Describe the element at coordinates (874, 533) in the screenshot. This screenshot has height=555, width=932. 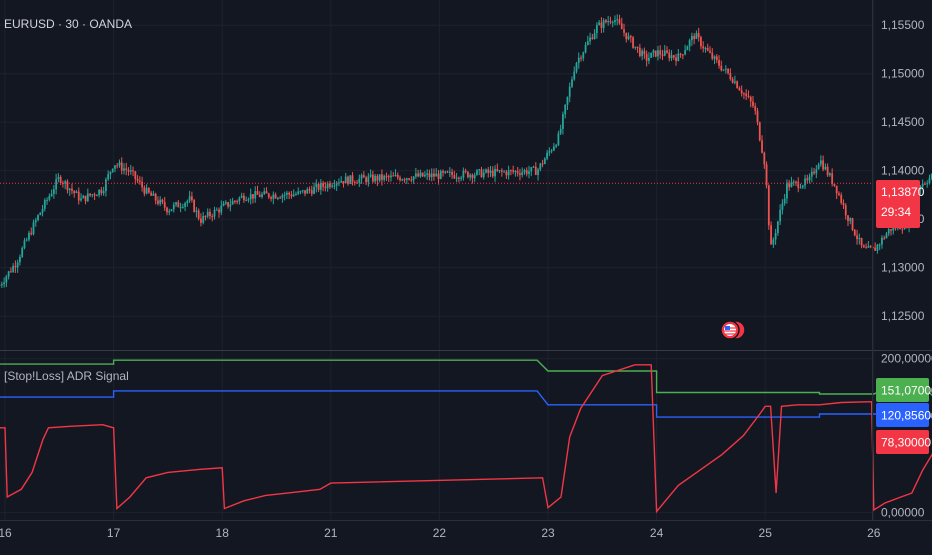
I see `time-label: 26` at that location.